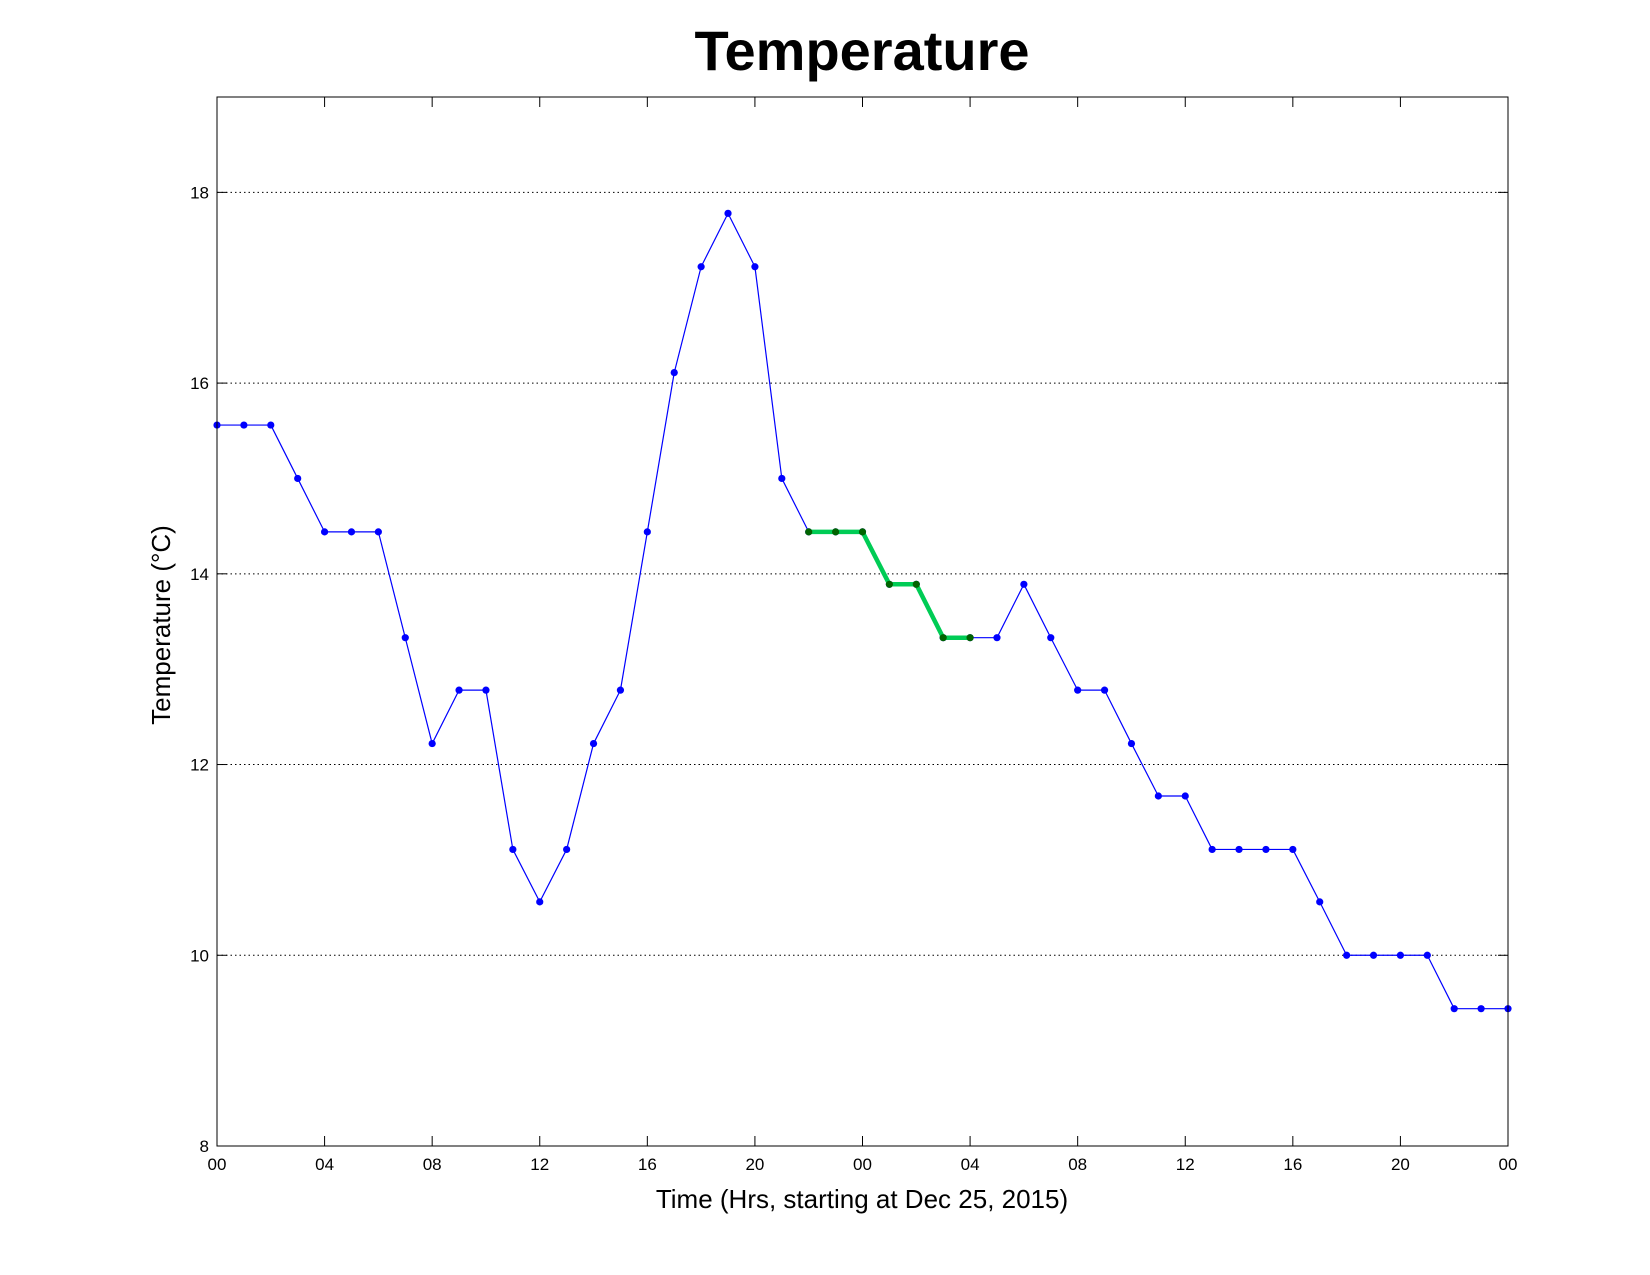 The width and height of the screenshot is (1650, 1275). I want to click on y-tick-label: 8, so click(204, 1146).